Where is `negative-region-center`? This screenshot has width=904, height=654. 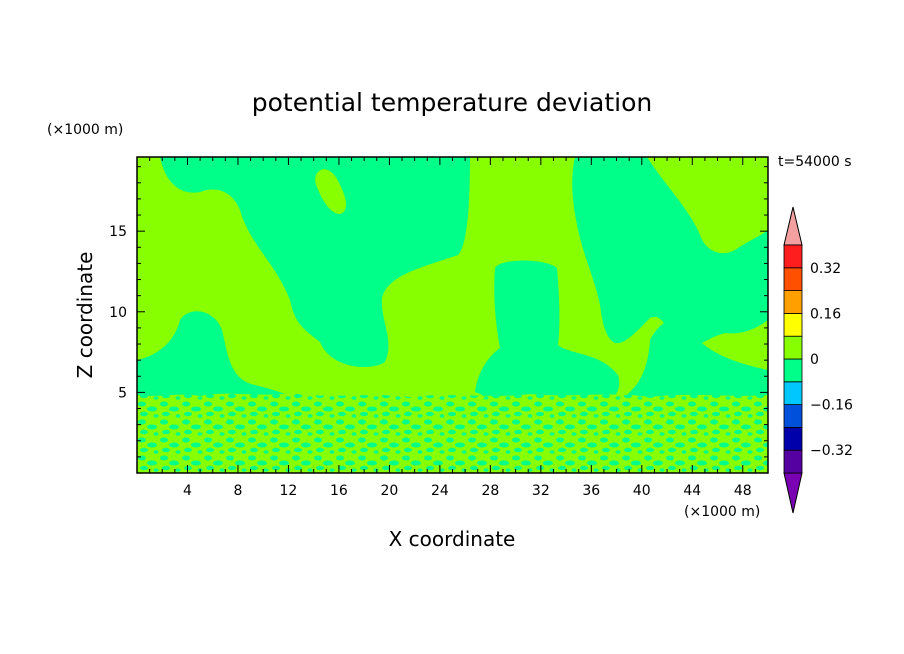 negative-region-center is located at coordinates (670, 255).